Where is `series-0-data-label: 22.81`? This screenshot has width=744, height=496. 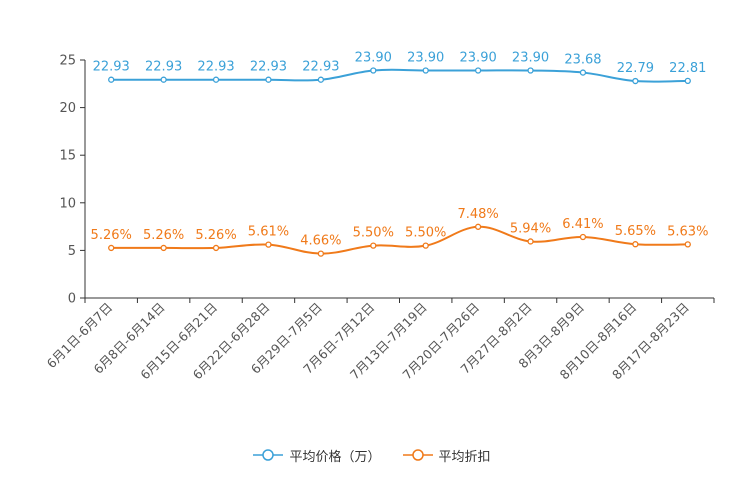
series-0-data-label: 22.81 is located at coordinates (687, 68).